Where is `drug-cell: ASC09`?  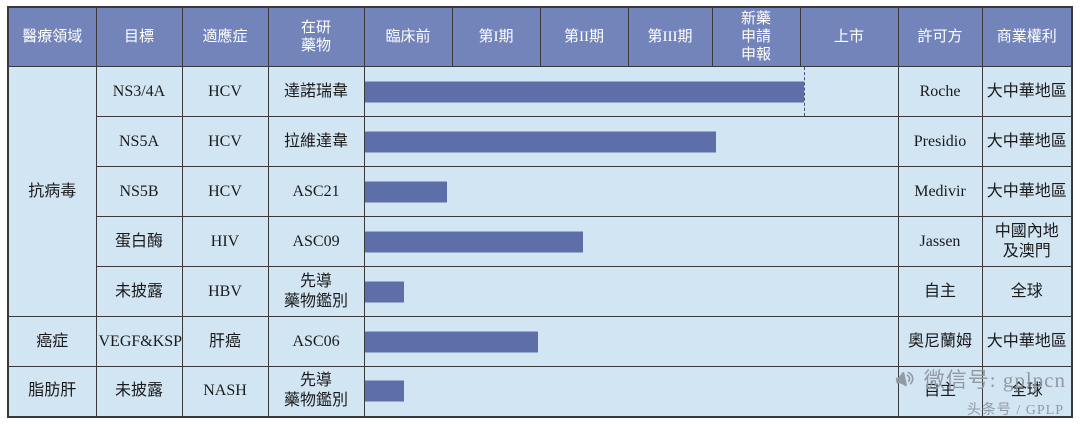 drug-cell: ASC09 is located at coordinates (316, 241).